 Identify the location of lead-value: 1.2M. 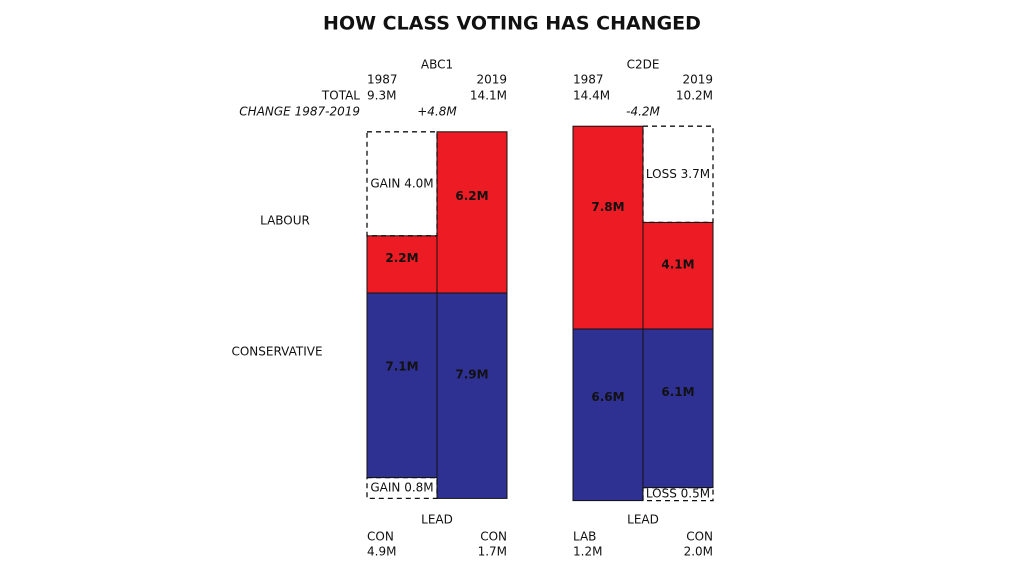
(587, 552).